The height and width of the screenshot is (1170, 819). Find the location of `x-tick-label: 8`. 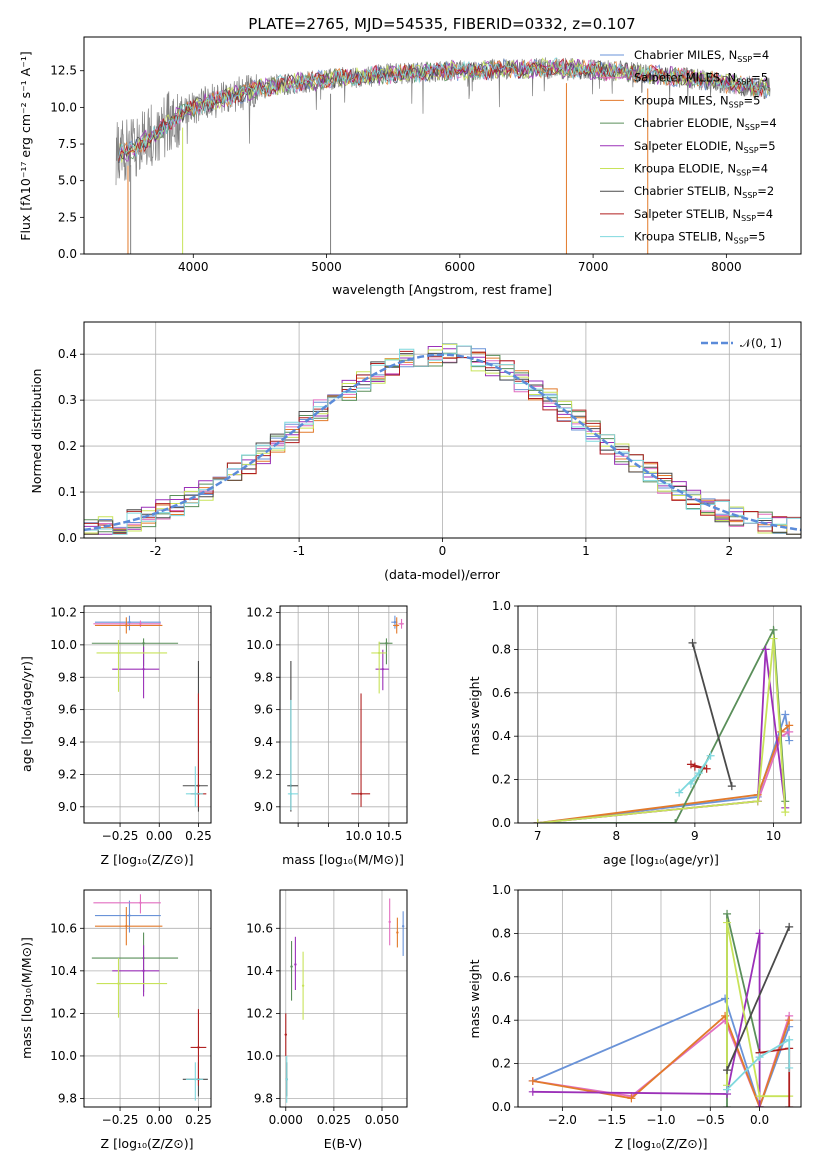

x-tick-label: 8 is located at coordinates (616, 836).